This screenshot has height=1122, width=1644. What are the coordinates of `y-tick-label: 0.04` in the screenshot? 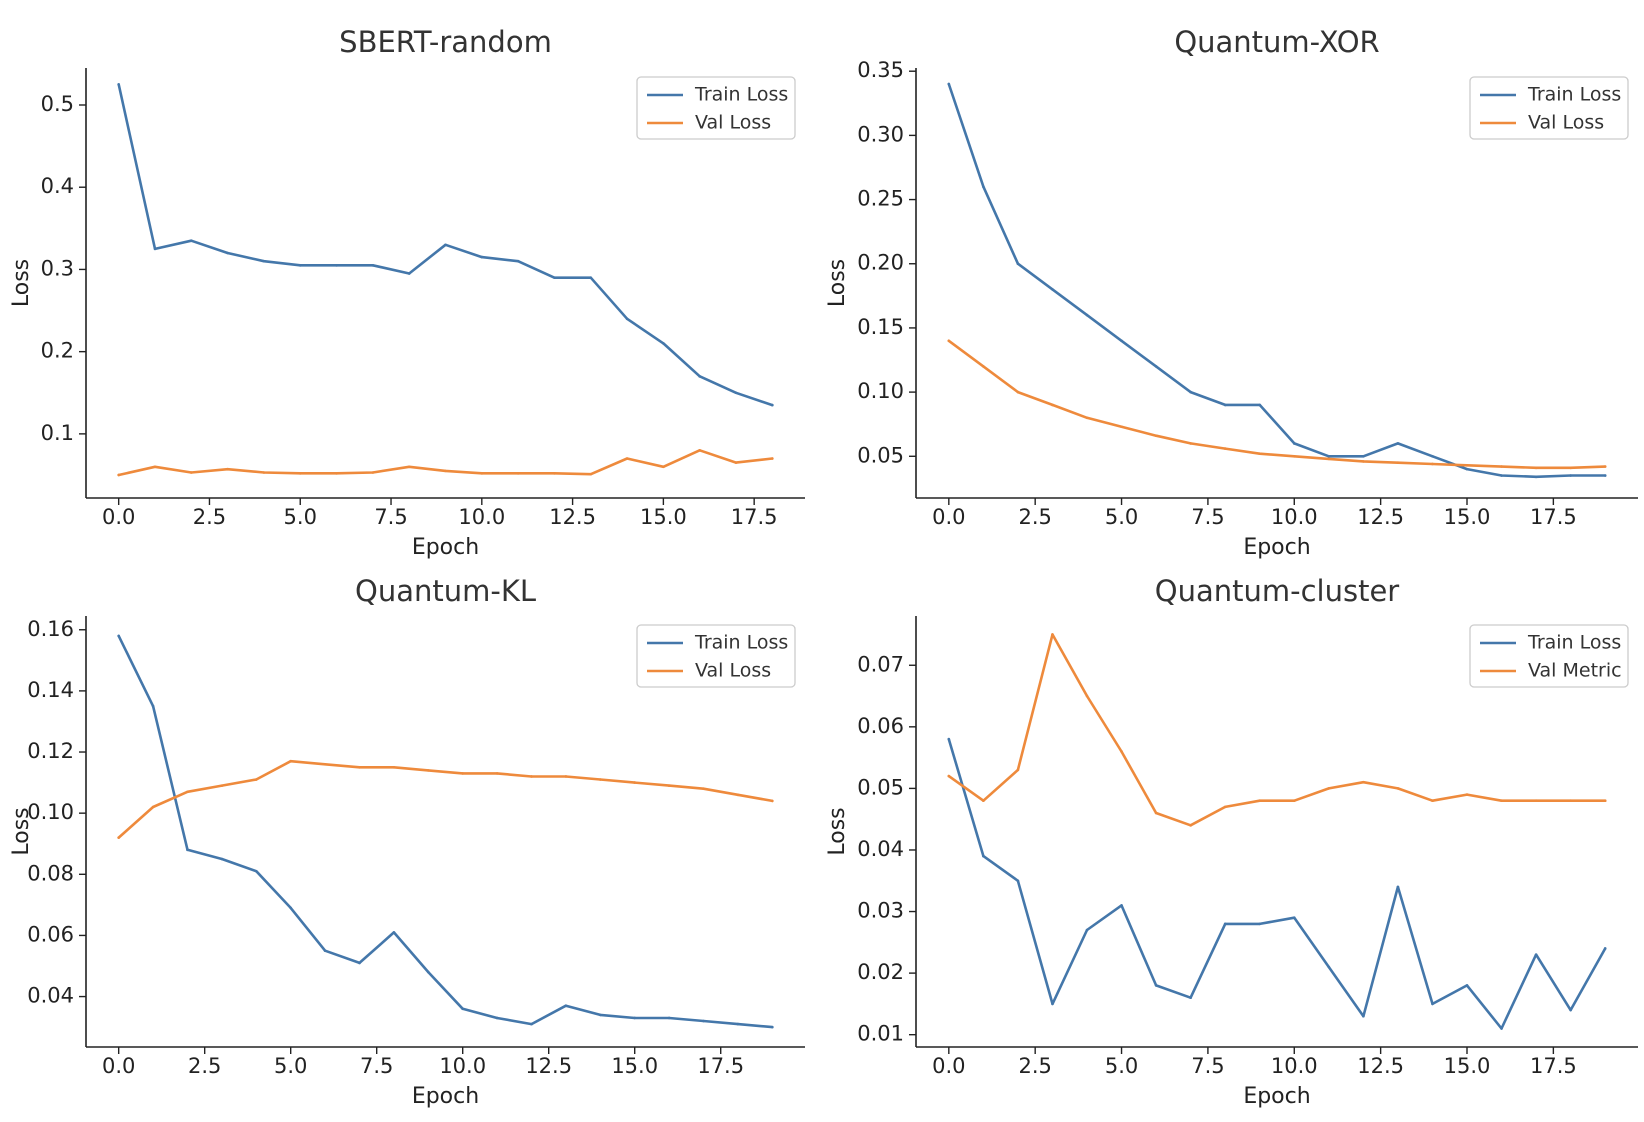 It's located at (880, 849).